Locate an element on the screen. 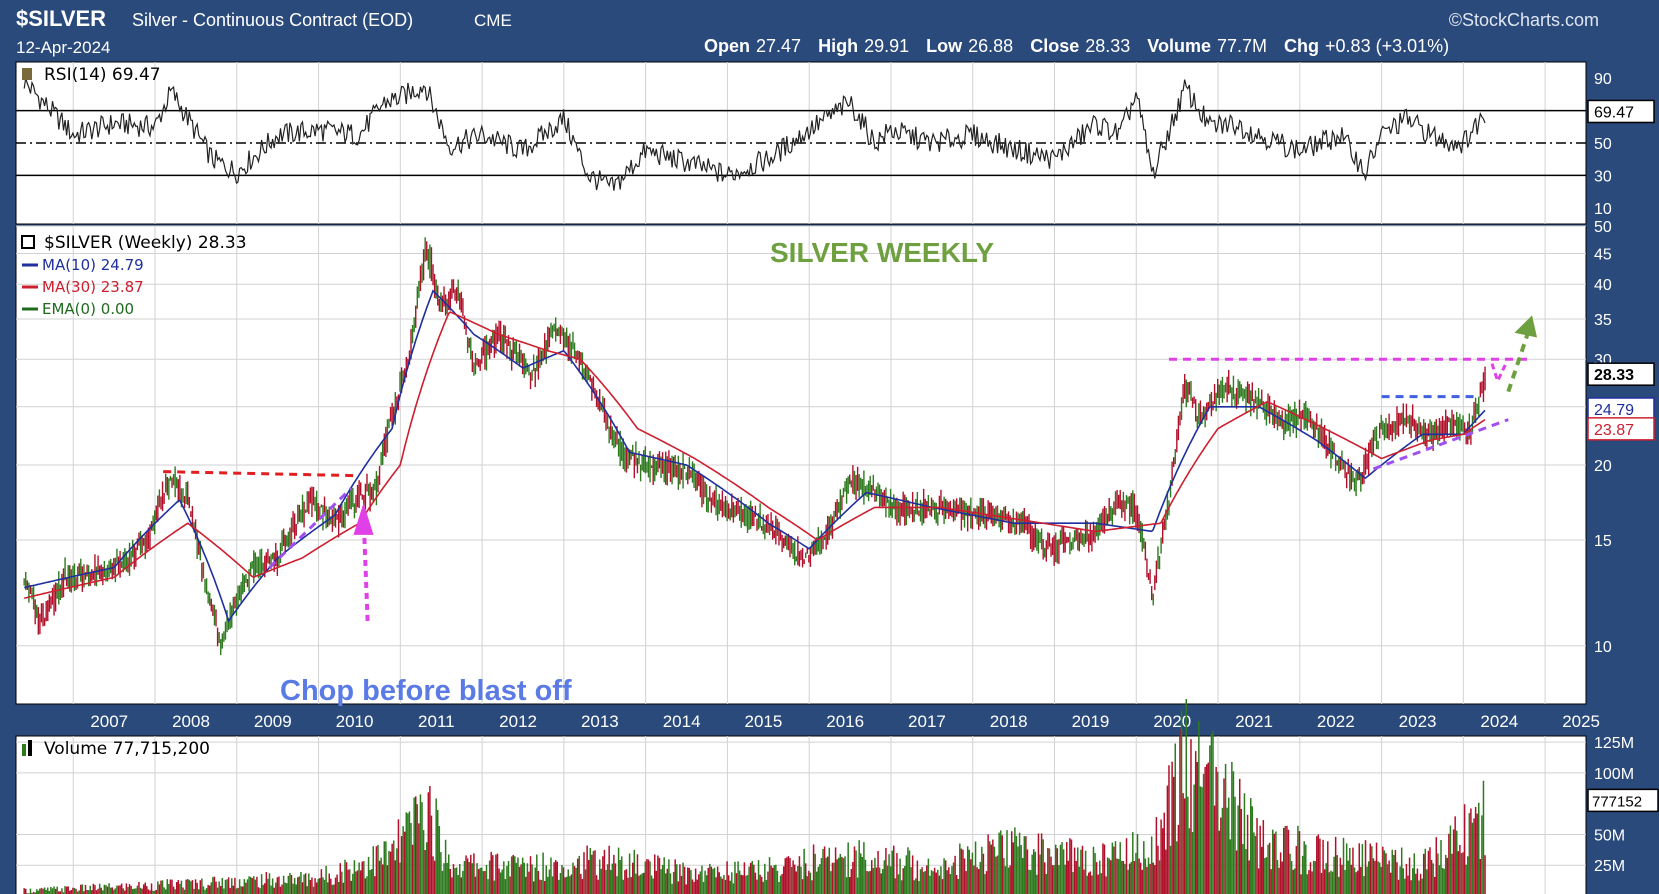  chg-value: +0.83 (+3.01%) is located at coordinates (1387, 46).